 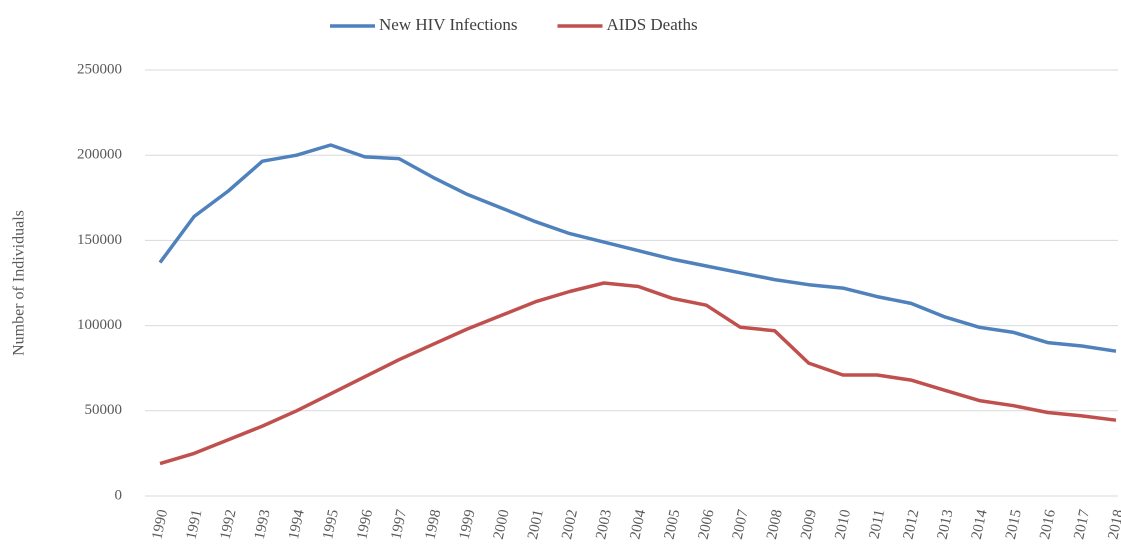 I want to click on legend-label: AIDS Deaths, so click(x=651, y=24).